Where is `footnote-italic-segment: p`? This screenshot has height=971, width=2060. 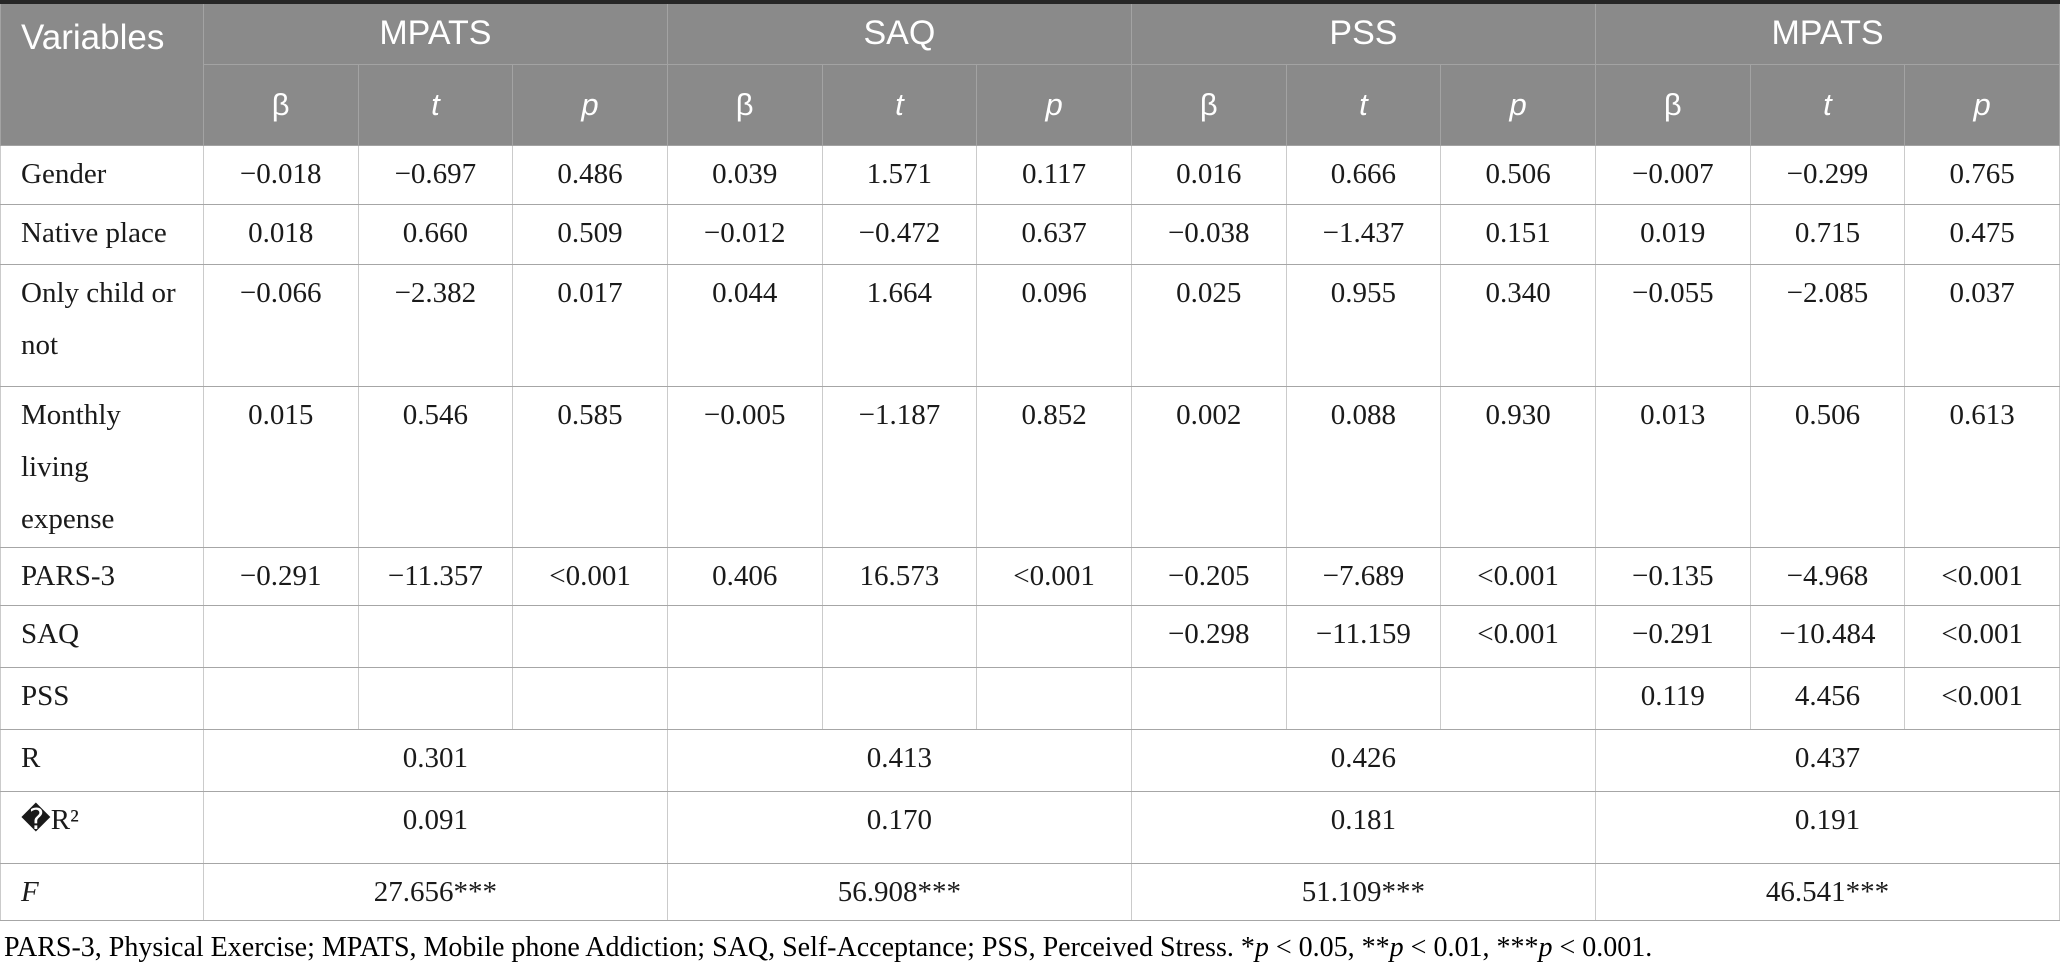 footnote-italic-segment: p is located at coordinates (1396, 947).